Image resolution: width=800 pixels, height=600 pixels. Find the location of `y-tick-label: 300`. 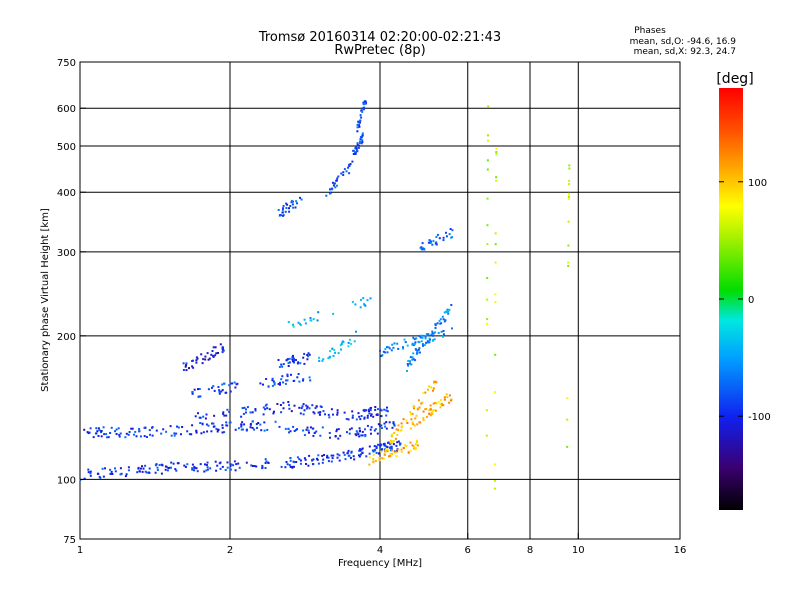

y-tick-label: 300 is located at coordinates (66, 253).